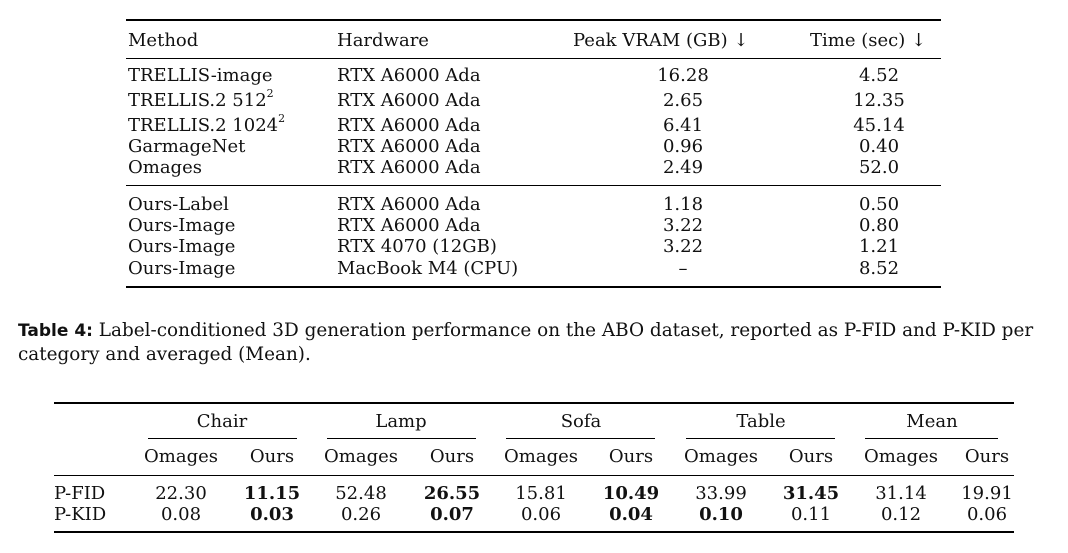 This screenshot has height=553, width=1068. I want to click on value-cell: 0.07, so click(452, 514).